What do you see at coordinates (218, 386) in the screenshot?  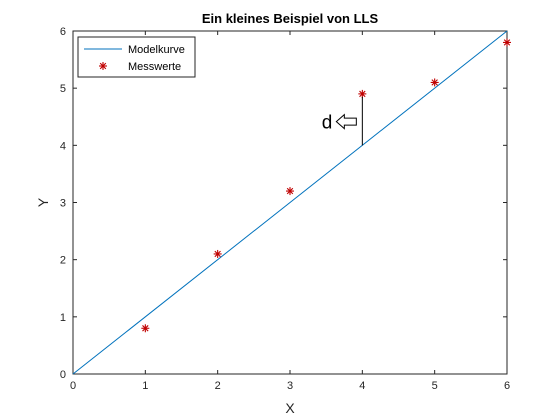 I see `x-tick-label: 2` at bounding box center [218, 386].